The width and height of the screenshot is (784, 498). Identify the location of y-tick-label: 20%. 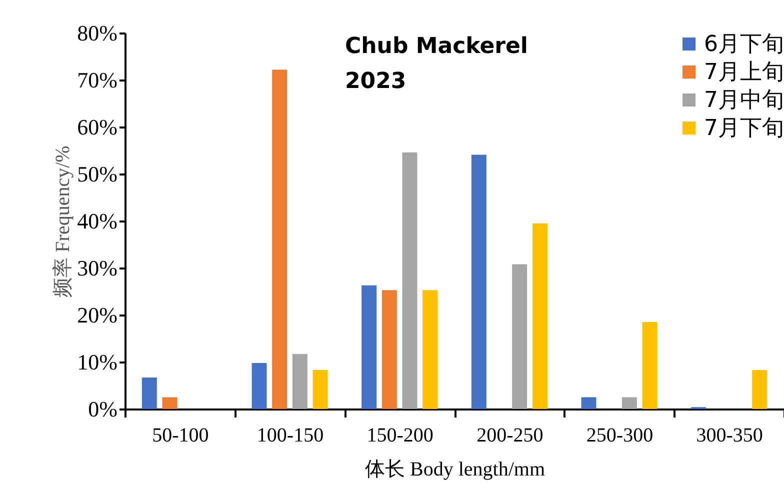
(97, 315).